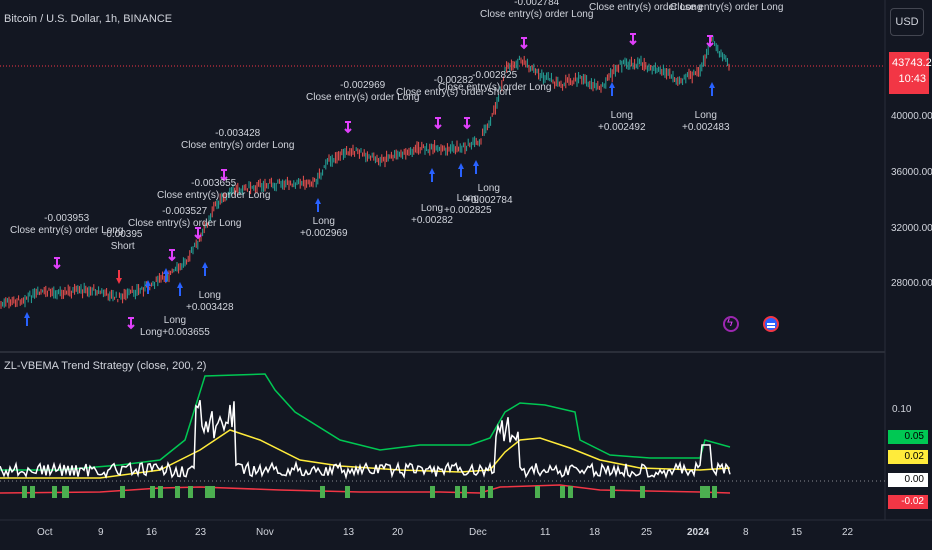  What do you see at coordinates (152, 532) in the screenshot?
I see `time-tick: 16` at bounding box center [152, 532].